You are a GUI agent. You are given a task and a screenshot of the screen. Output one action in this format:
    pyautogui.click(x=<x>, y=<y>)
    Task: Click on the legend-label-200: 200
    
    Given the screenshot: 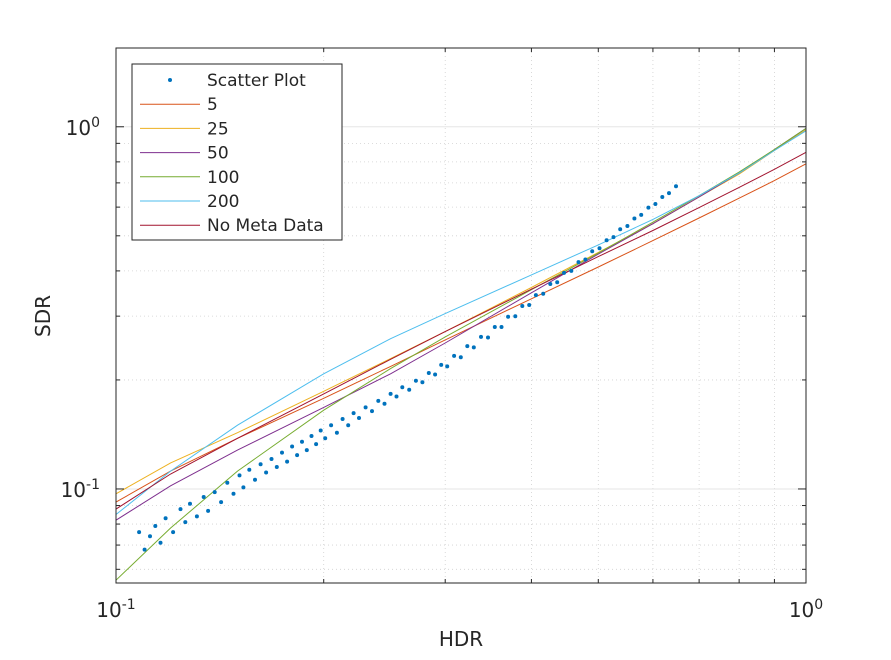 What is the action you would take?
    pyautogui.click(x=223, y=202)
    